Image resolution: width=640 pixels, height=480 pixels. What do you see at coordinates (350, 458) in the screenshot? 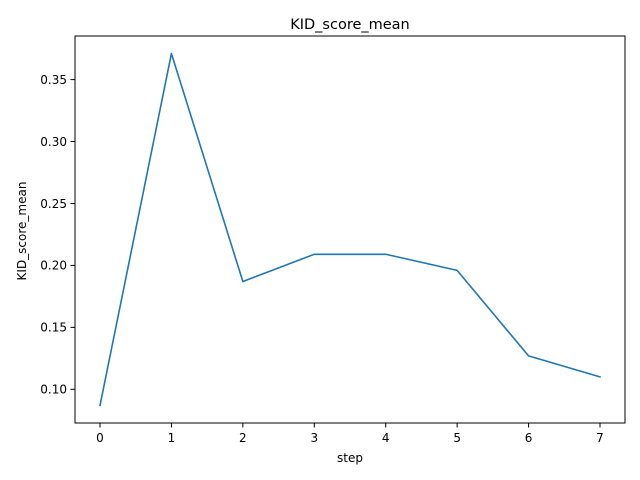
I see `x-axis-label: step` at bounding box center [350, 458].